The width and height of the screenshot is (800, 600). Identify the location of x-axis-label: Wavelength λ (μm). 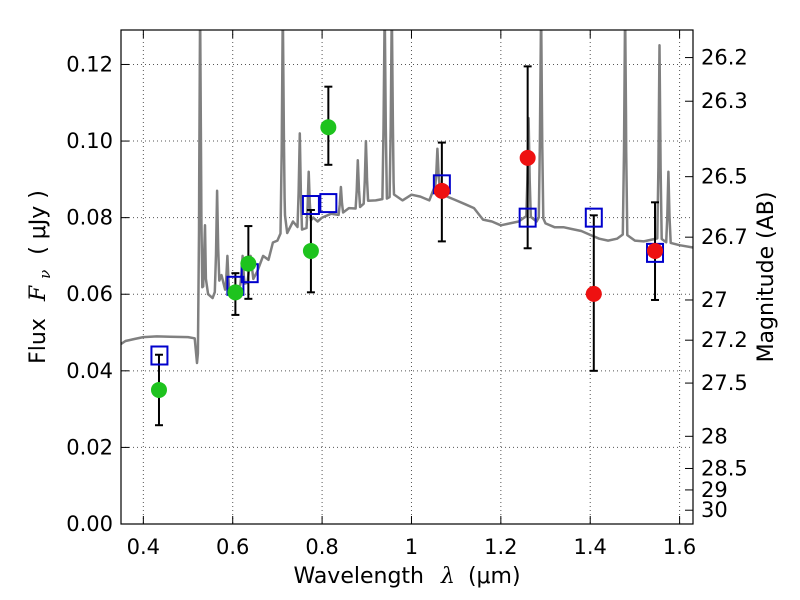
(406, 576).